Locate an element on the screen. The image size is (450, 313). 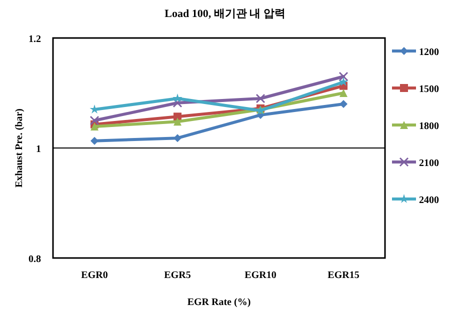
y-axis-title: Exhaust Pre. (bar) is located at coordinates (19, 148).